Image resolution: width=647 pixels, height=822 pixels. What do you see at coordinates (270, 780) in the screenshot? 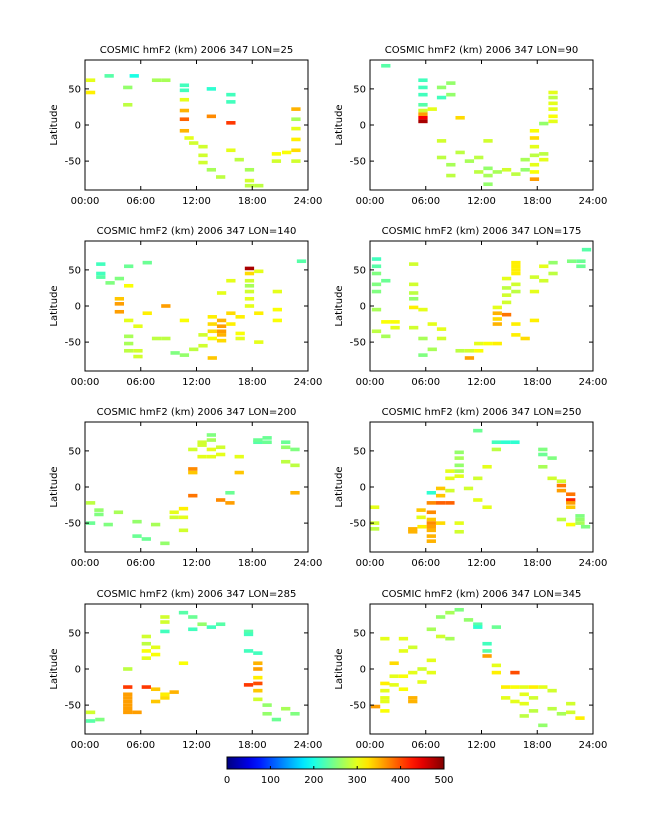
I see `colorbar-tick-label: 100` at bounding box center [270, 780].